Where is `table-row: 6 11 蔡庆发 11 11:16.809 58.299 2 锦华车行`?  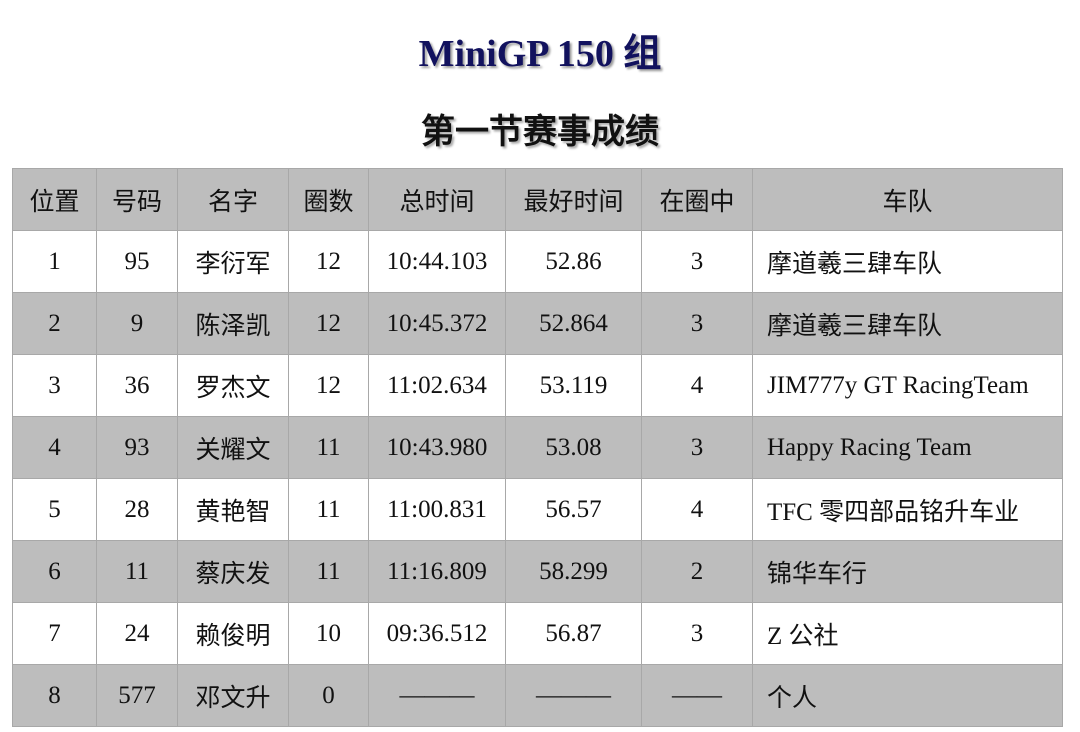 table-row: 6 11 蔡庆发 11 11:16.809 58.299 2 锦华车行 is located at coordinates (537, 571).